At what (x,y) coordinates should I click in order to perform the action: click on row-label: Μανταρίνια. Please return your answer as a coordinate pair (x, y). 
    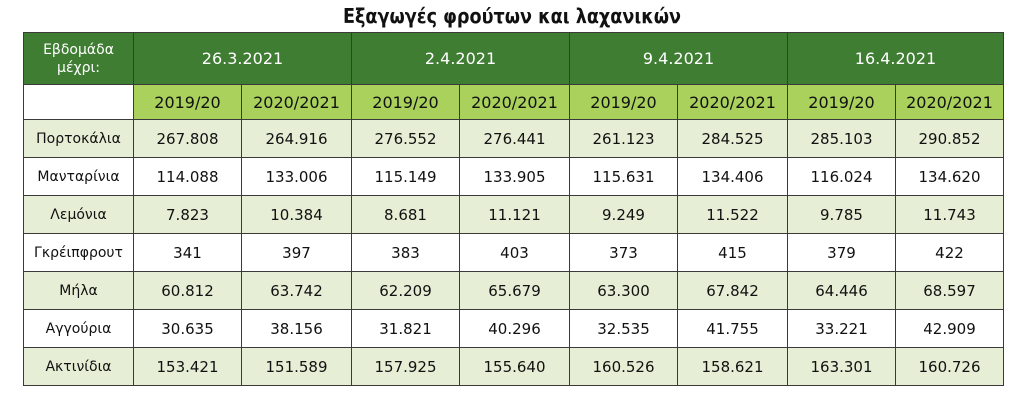
    Looking at the image, I should click on (78, 176).